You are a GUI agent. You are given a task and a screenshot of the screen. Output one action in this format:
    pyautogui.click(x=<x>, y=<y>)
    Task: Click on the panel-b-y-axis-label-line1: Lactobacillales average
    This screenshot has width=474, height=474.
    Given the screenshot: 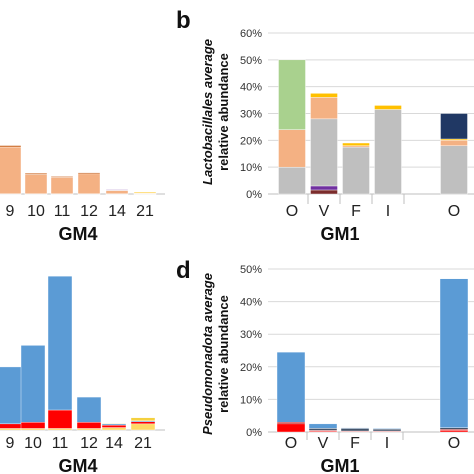 What is the action you would take?
    pyautogui.click(x=207, y=112)
    